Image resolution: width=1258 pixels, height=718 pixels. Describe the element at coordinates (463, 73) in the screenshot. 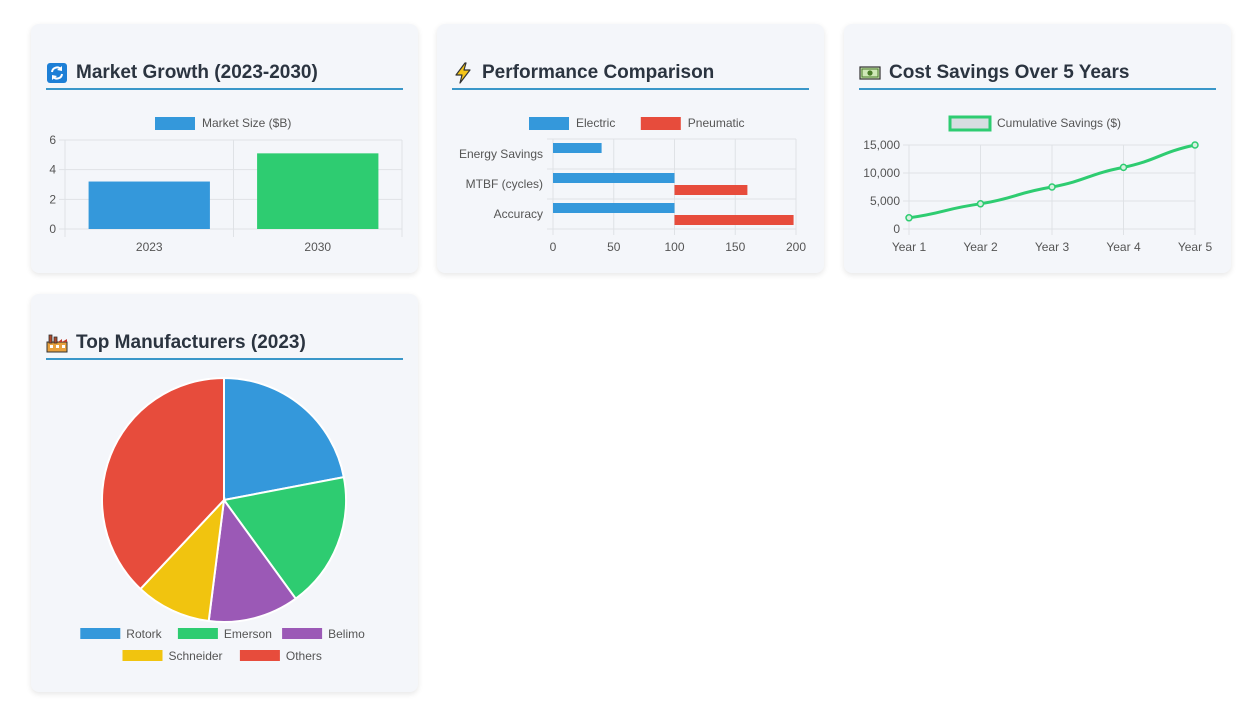

I see `lightning-icon` at that location.